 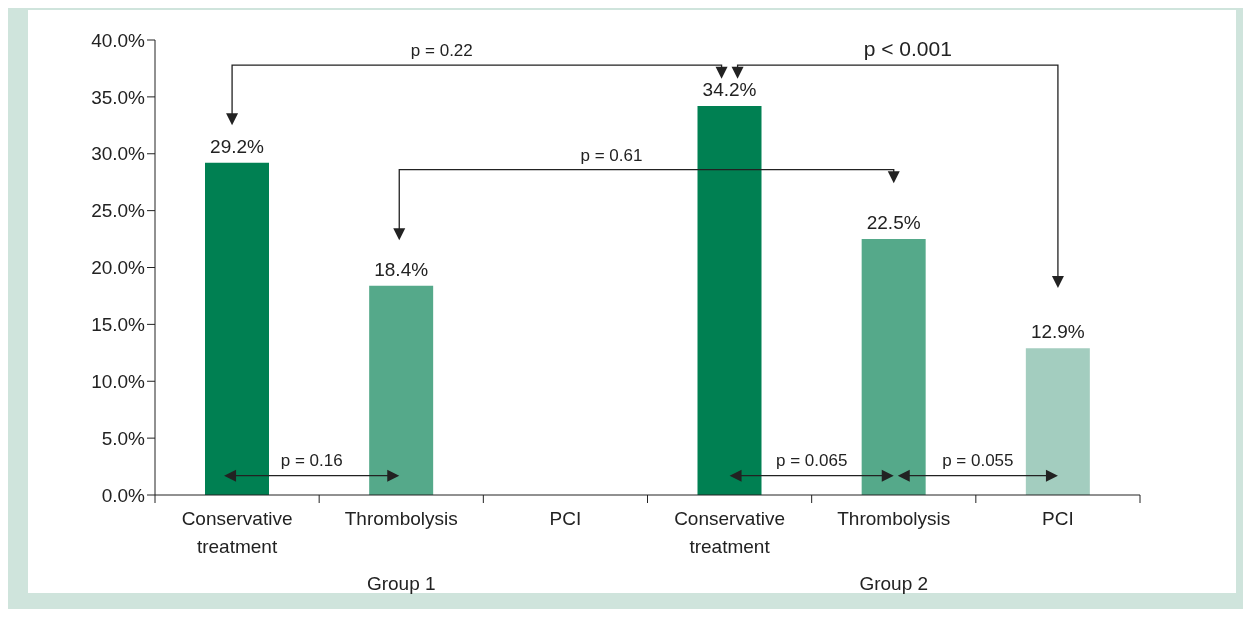 I want to click on annotation: p = 0.22, so click(x=441, y=51).